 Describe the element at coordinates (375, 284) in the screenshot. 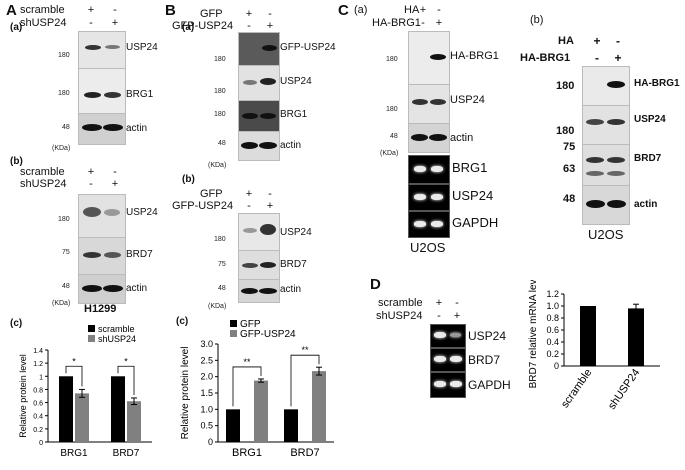

I see `panel-letter-d: D` at that location.